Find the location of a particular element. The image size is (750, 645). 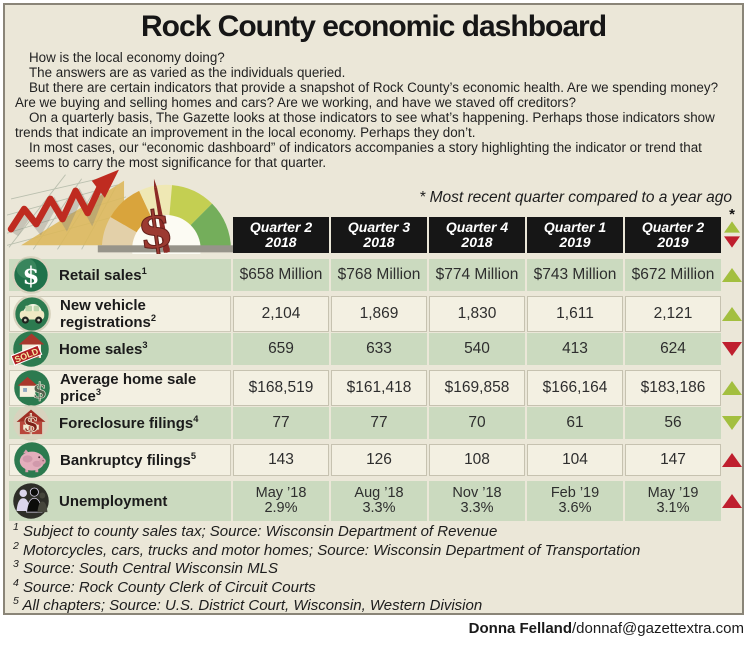

value-cell: Nov ’18 3.3% is located at coordinates (477, 501).